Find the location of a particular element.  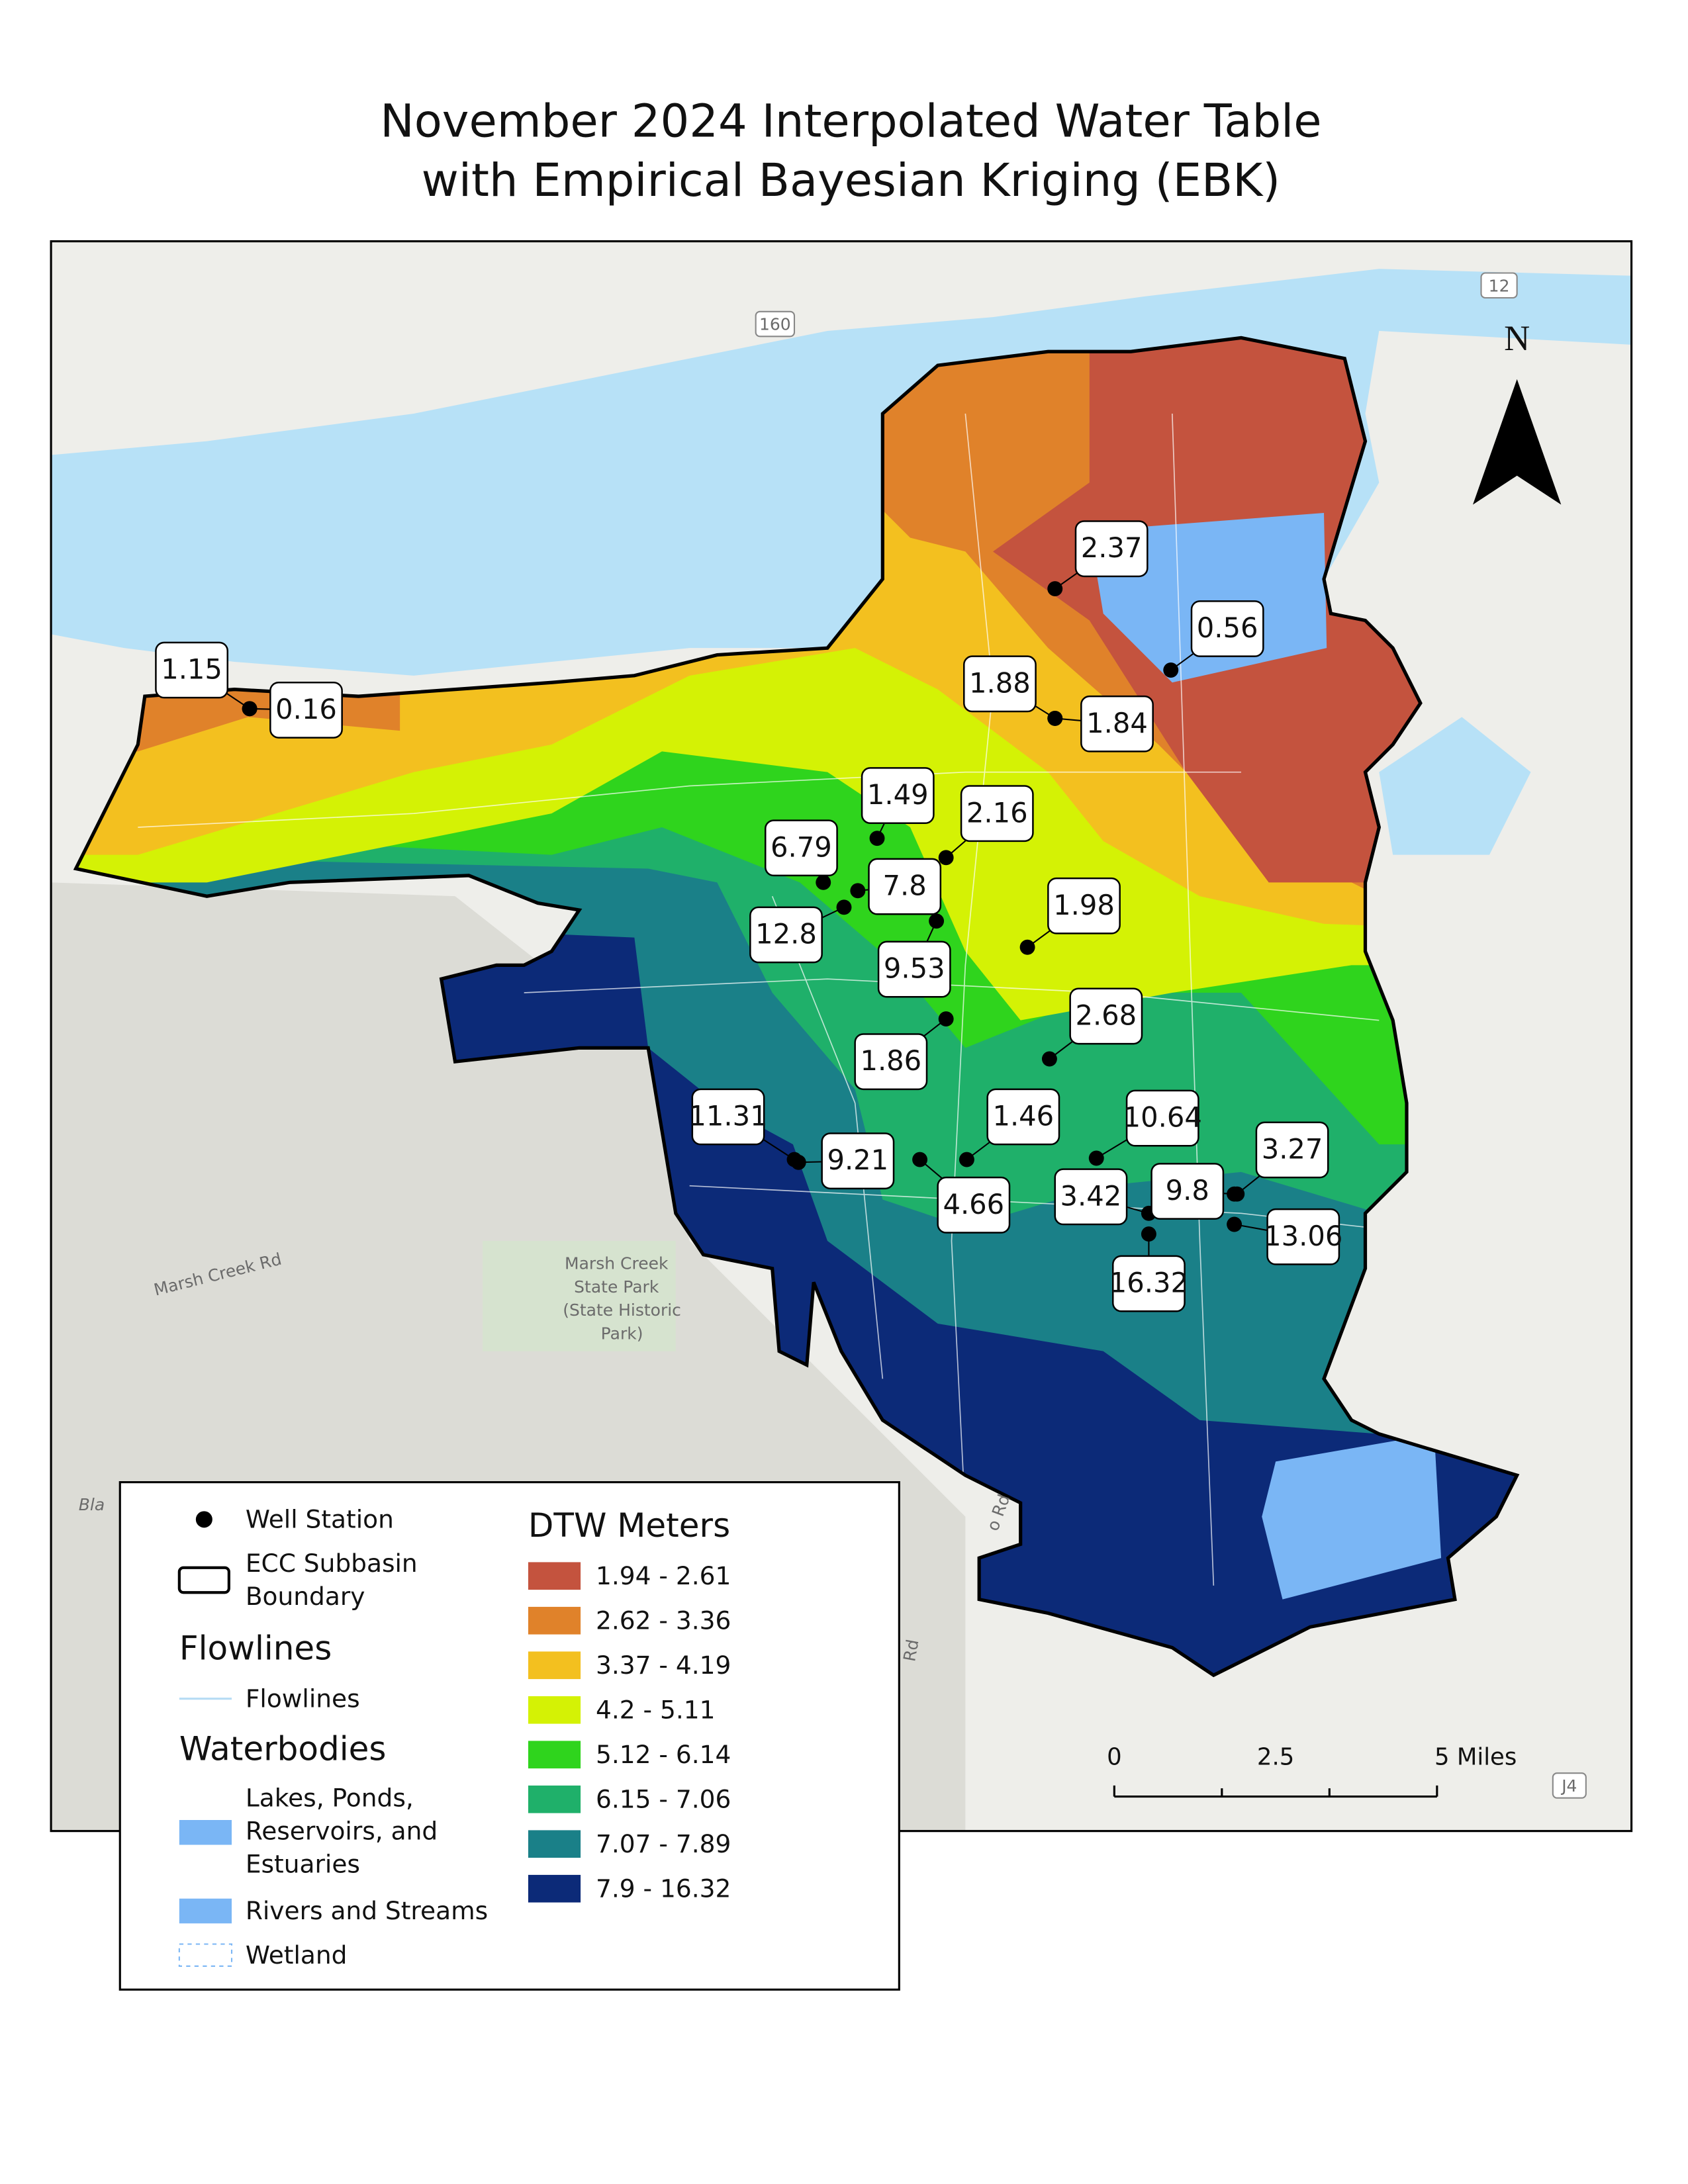

well-label: 1.46 is located at coordinates (1023, 1116).